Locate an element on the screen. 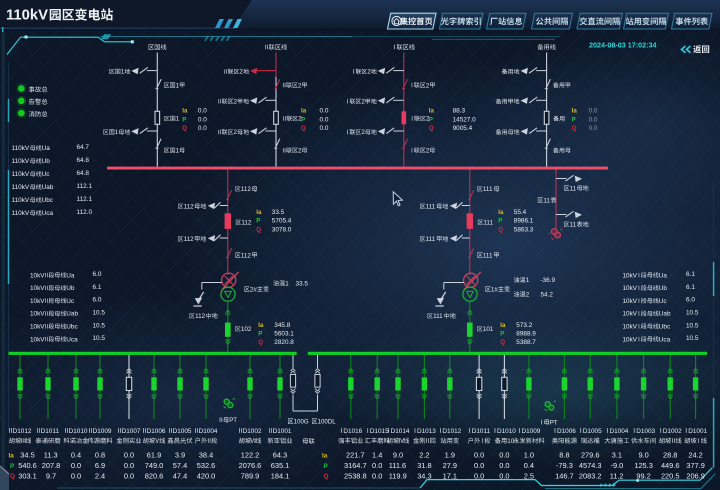 This screenshot has height=490, width=720. svg-text: 2076.6 is located at coordinates (250, 465).